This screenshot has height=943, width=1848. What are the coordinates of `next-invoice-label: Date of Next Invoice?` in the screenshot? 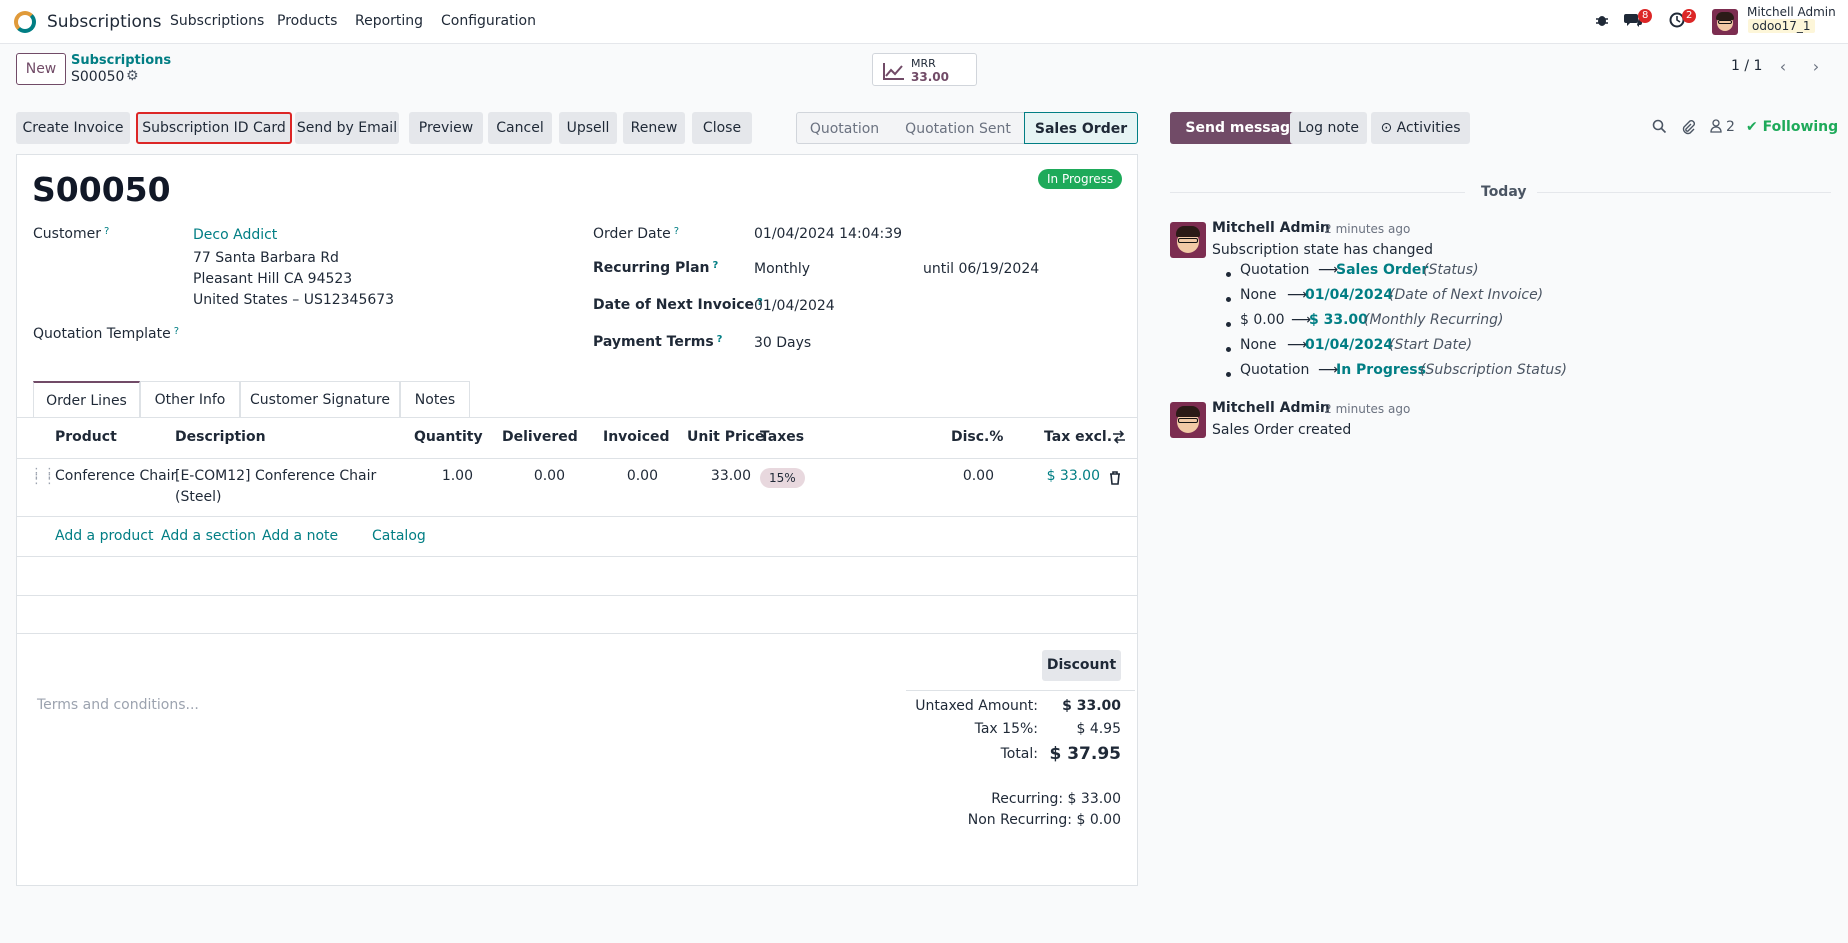 It's located at (678, 305).